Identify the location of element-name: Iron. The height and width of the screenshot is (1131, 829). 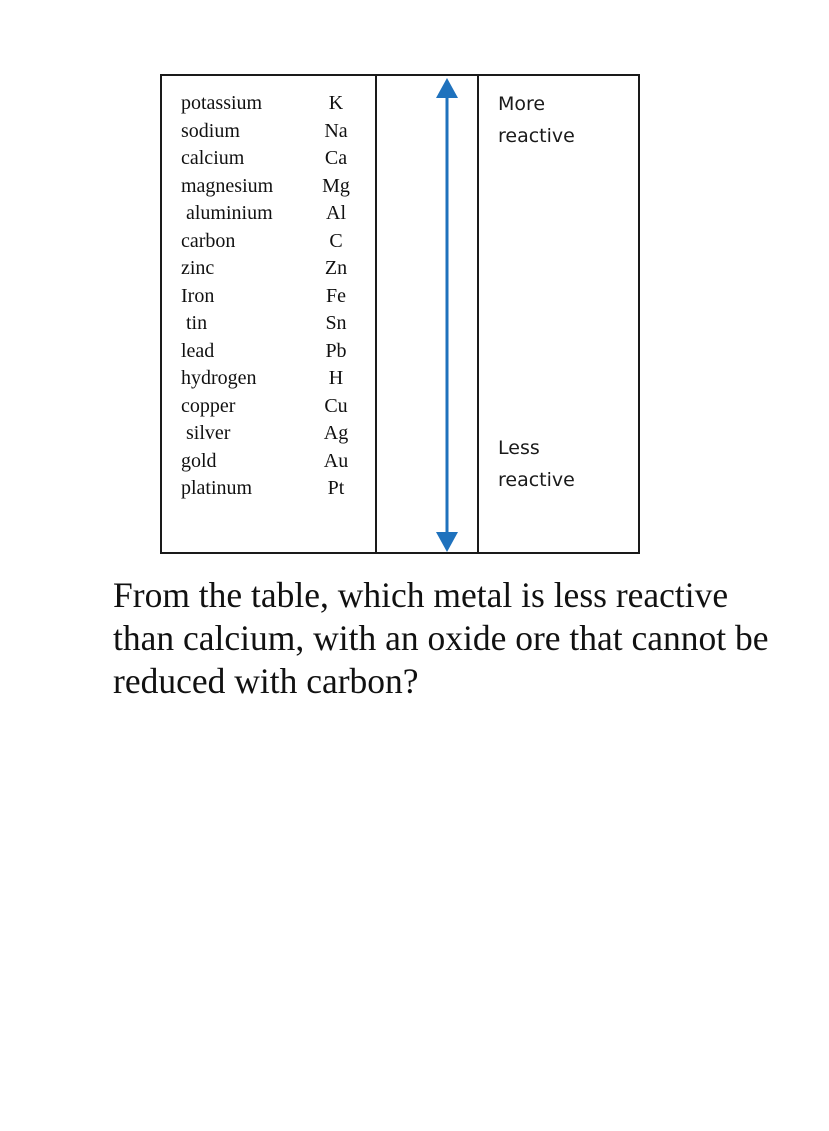
(198, 295).